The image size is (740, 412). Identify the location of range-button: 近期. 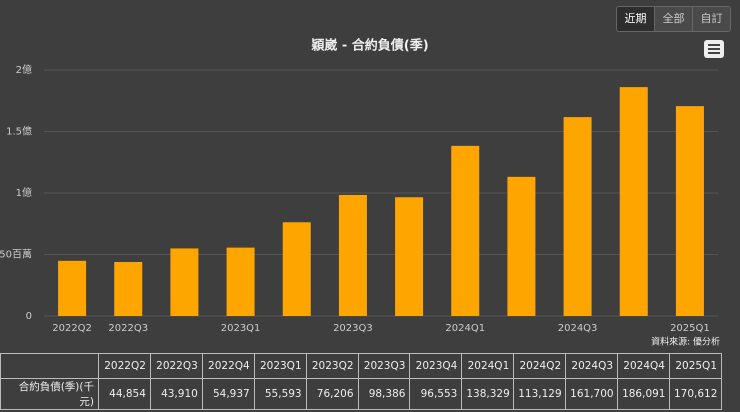
(635, 19).